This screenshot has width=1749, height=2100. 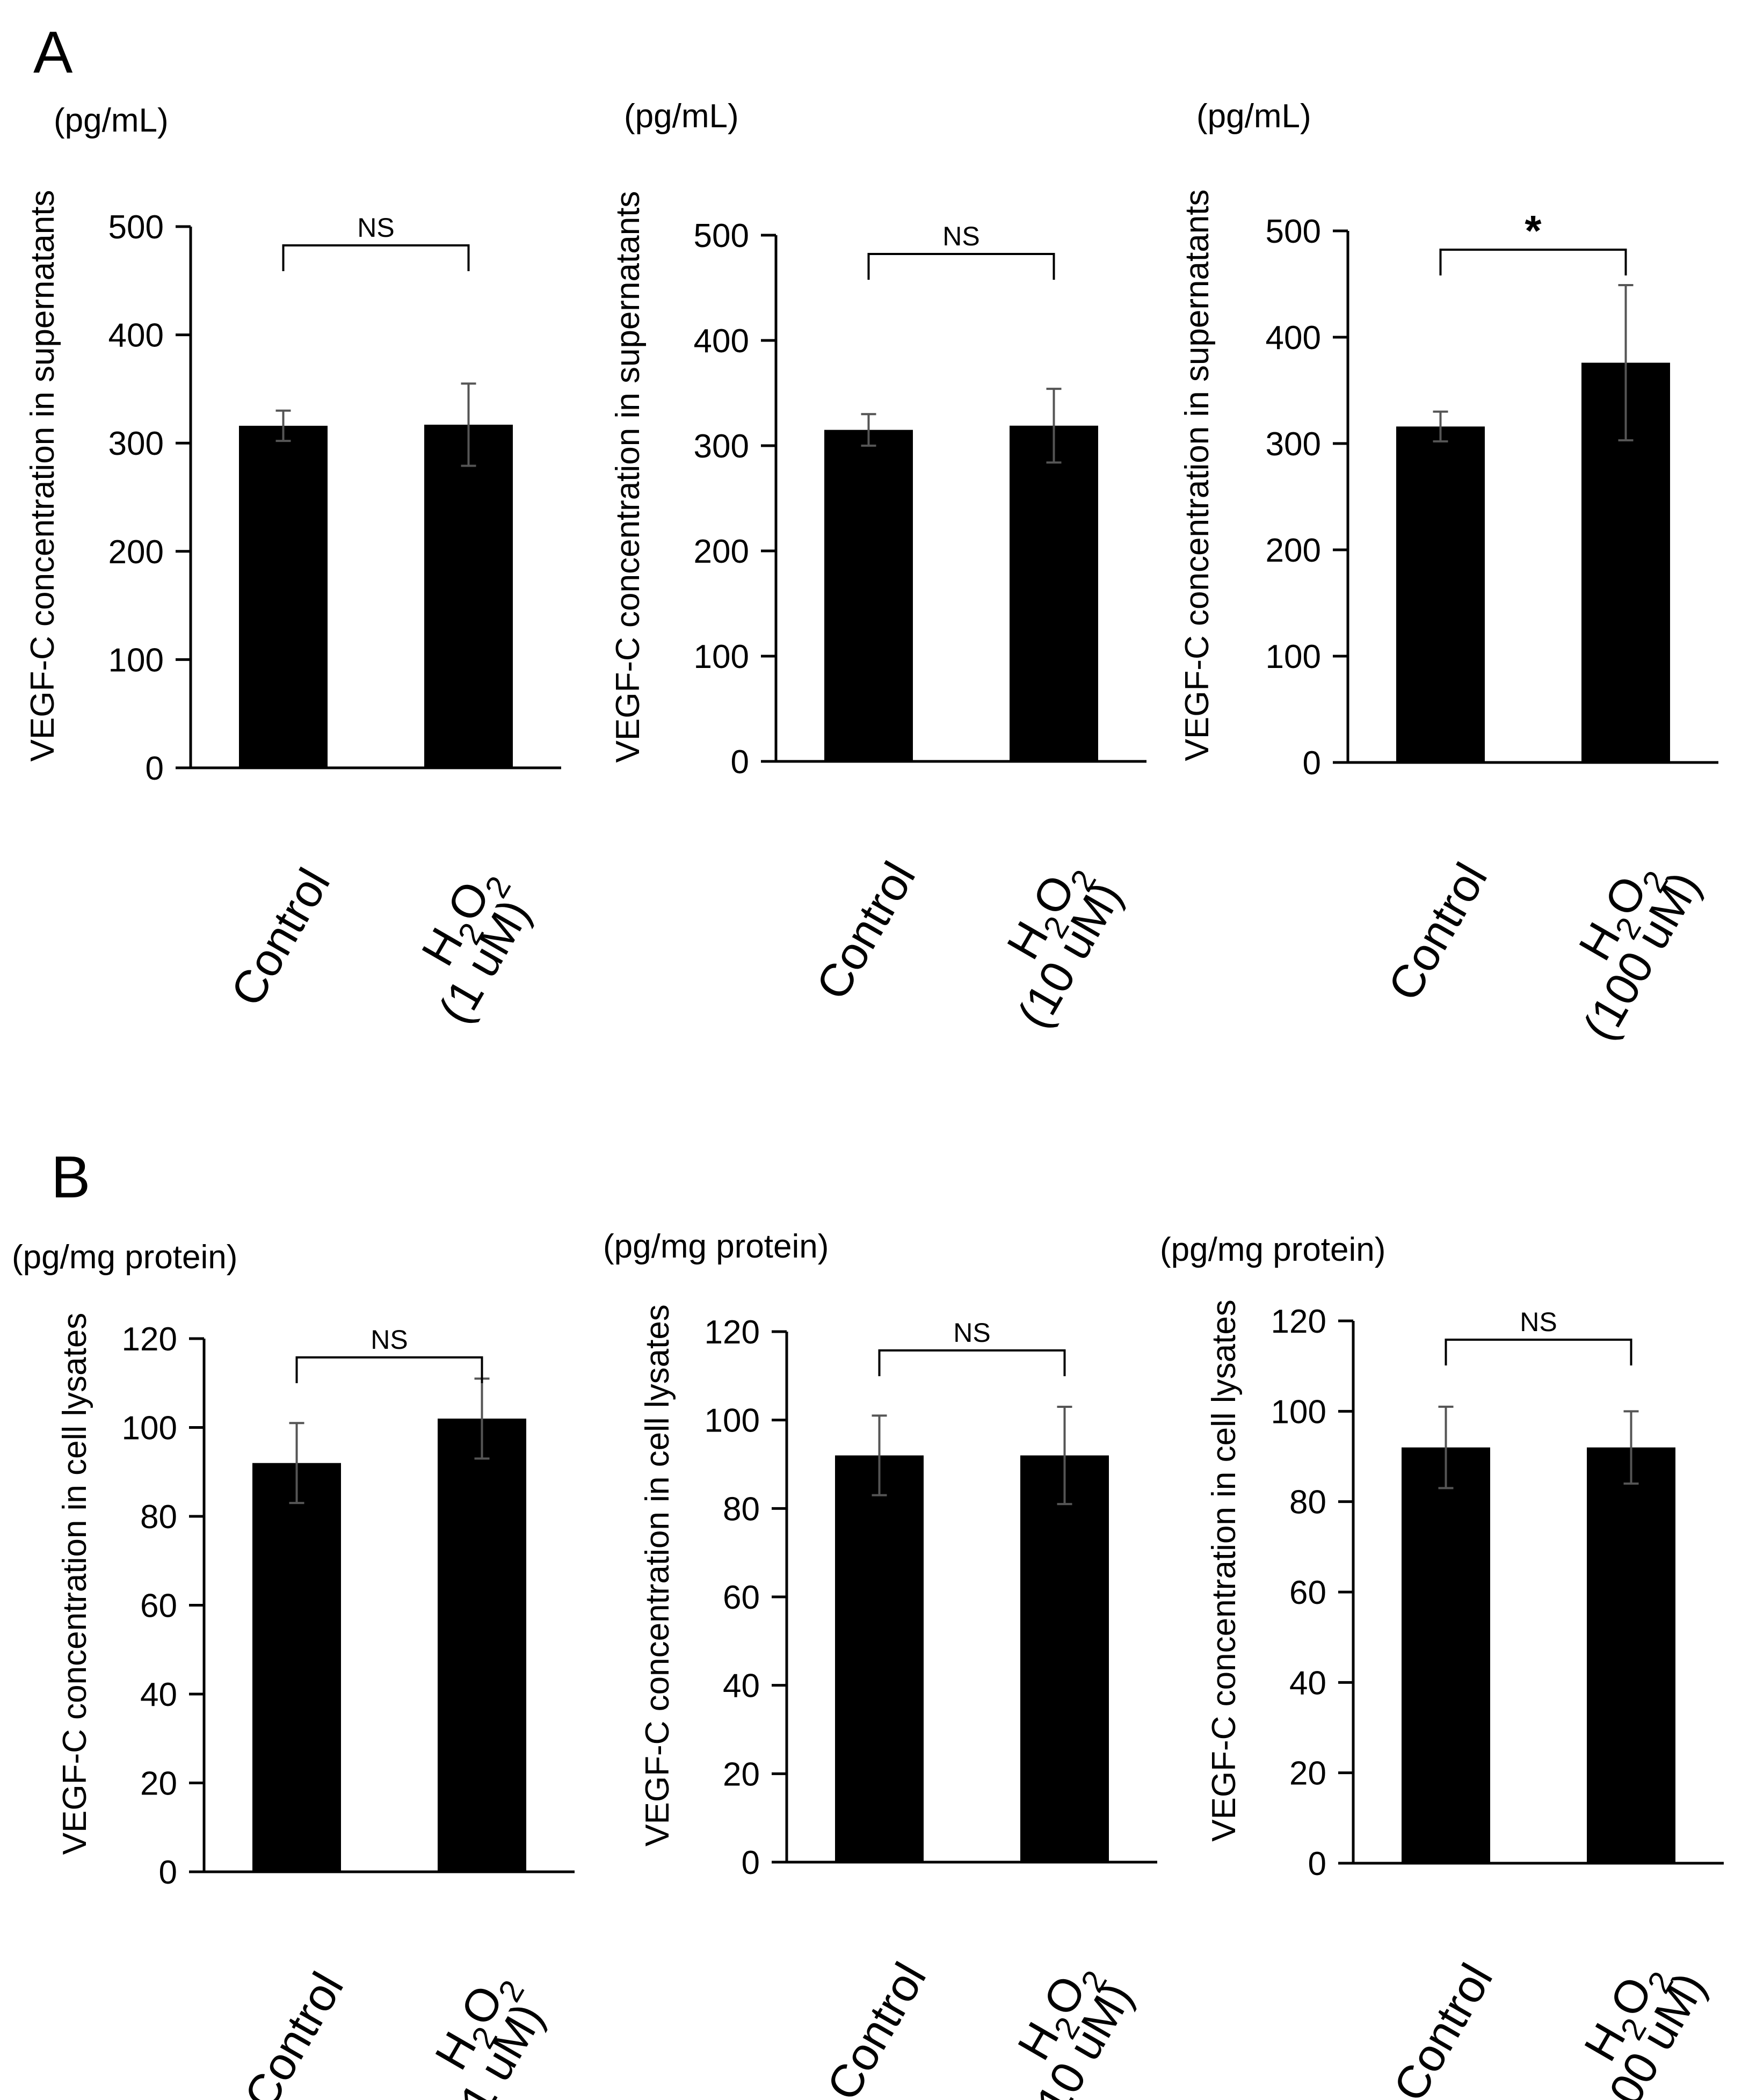 What do you see at coordinates (53, 52) in the screenshot?
I see `panel-a-letter: A` at bounding box center [53, 52].